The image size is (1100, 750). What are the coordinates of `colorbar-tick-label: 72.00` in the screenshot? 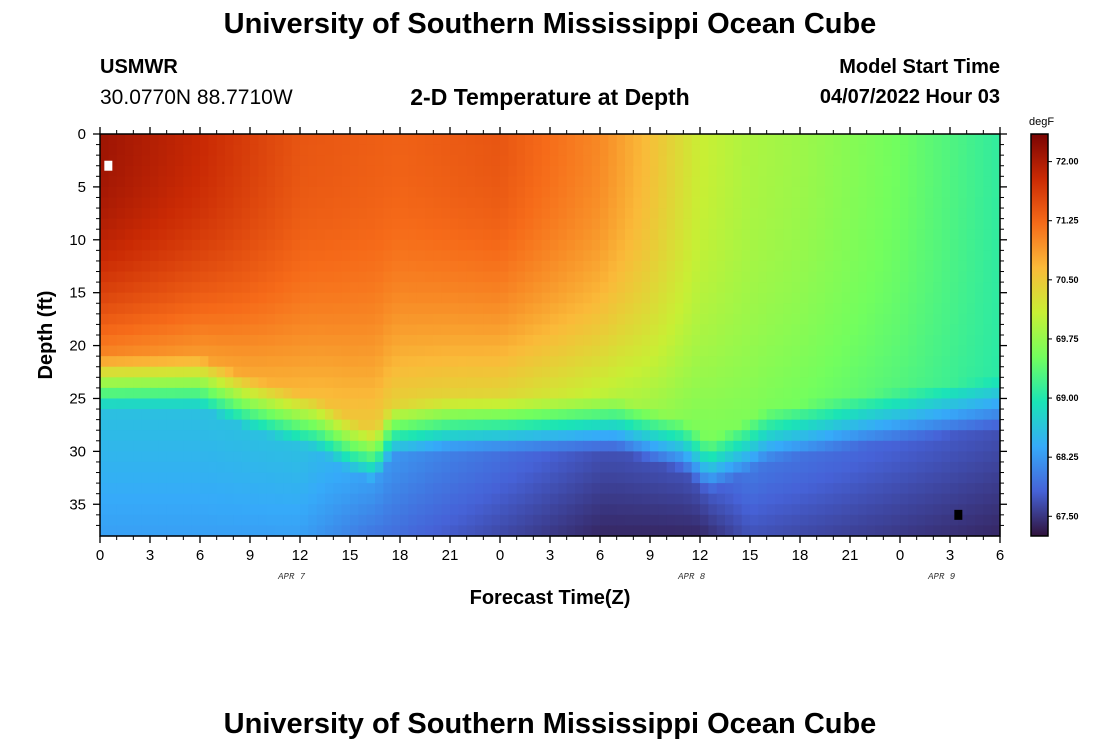 It's located at (1067, 162).